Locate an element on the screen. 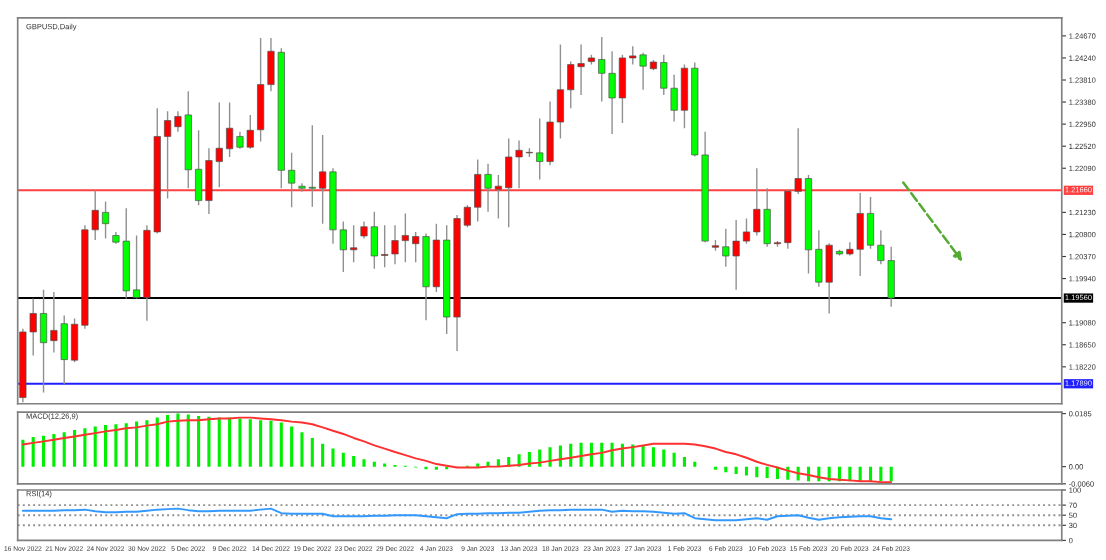 This screenshot has height=560, width=1106. line-series is located at coordinates (457, 450).